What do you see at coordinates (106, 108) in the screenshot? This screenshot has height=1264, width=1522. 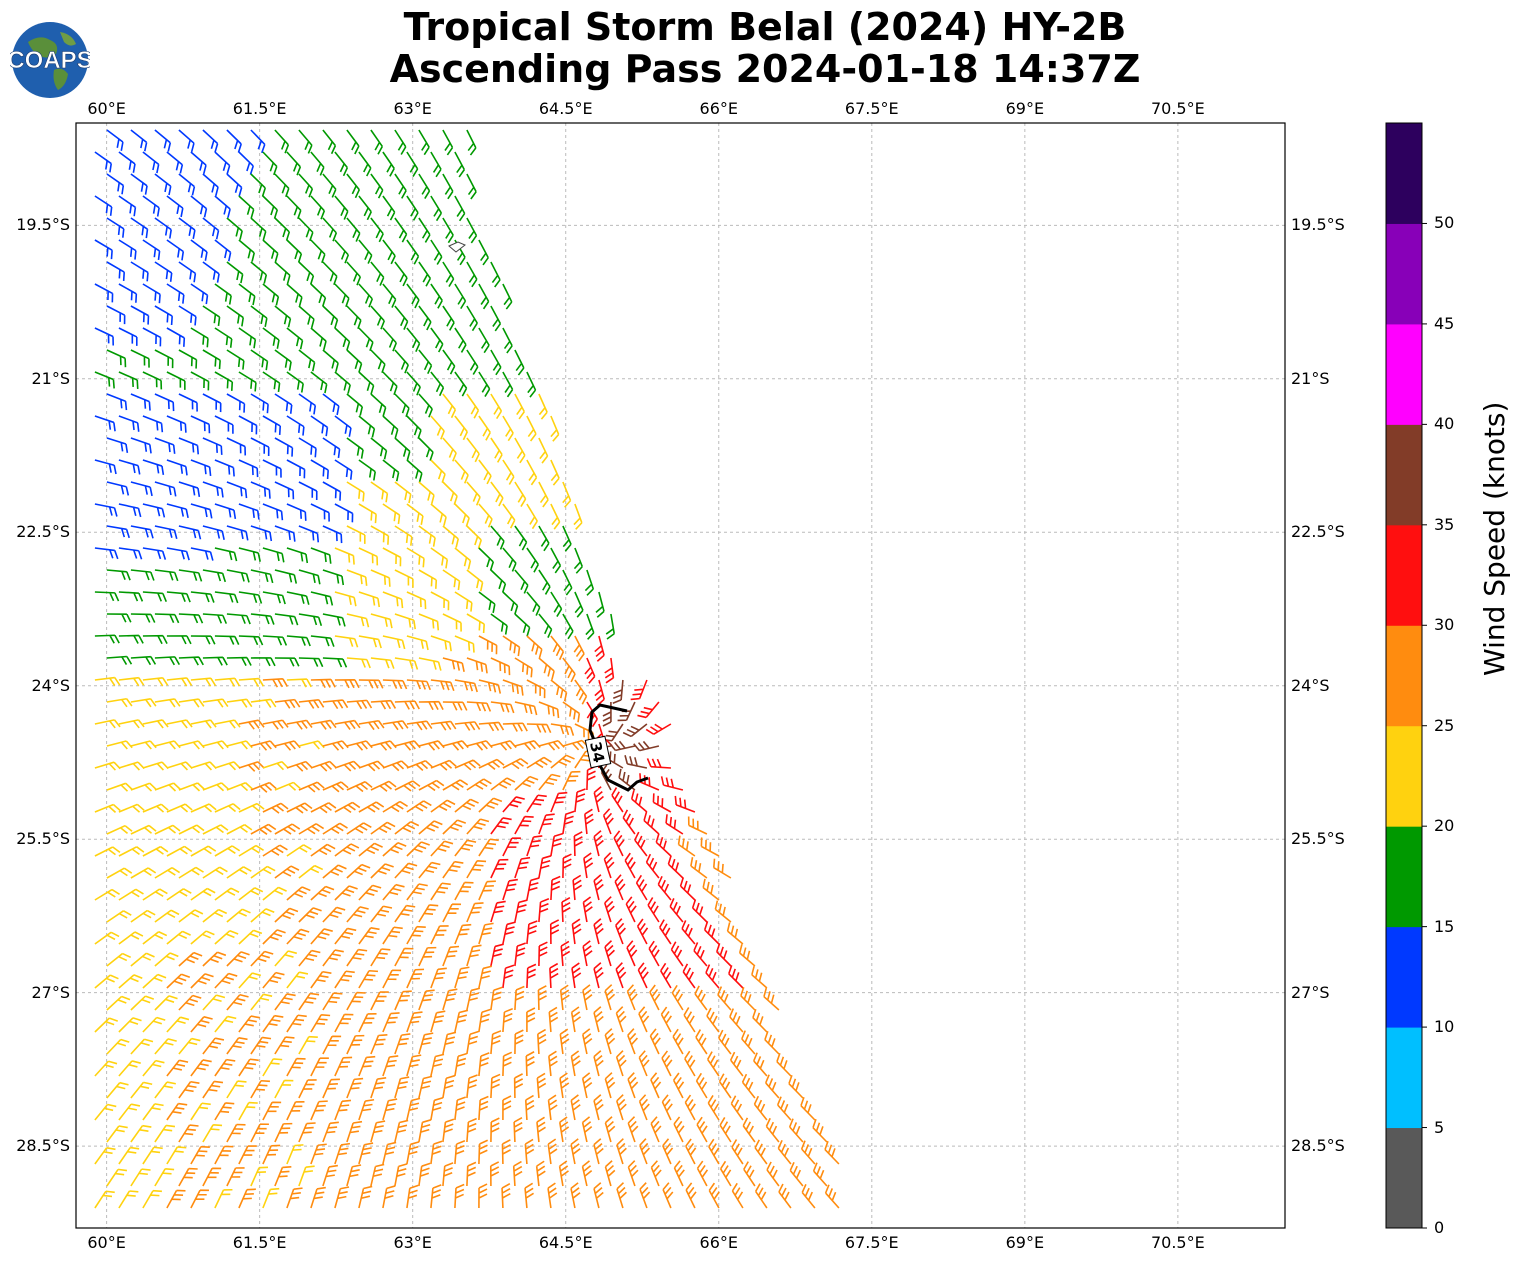 I see `x-tick-label: 60°E` at bounding box center [106, 108].